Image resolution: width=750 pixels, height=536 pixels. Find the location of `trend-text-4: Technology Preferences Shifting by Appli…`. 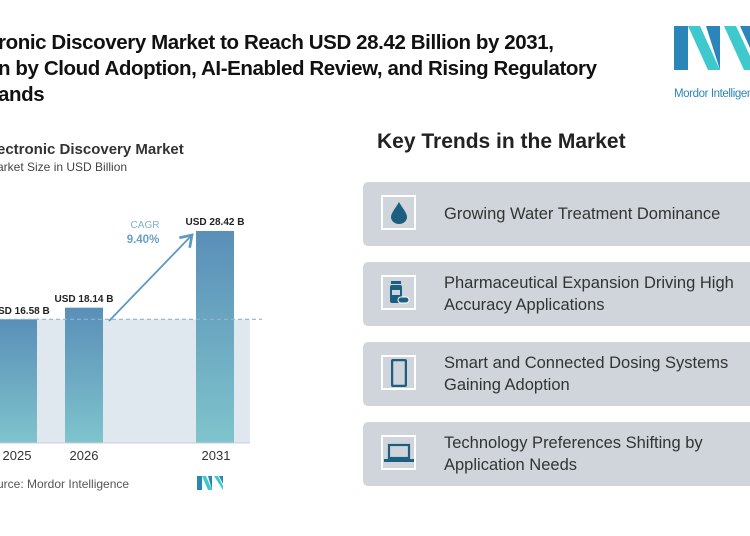

trend-text-4: Technology Preferences Shifting by Appli… is located at coordinates (573, 454).